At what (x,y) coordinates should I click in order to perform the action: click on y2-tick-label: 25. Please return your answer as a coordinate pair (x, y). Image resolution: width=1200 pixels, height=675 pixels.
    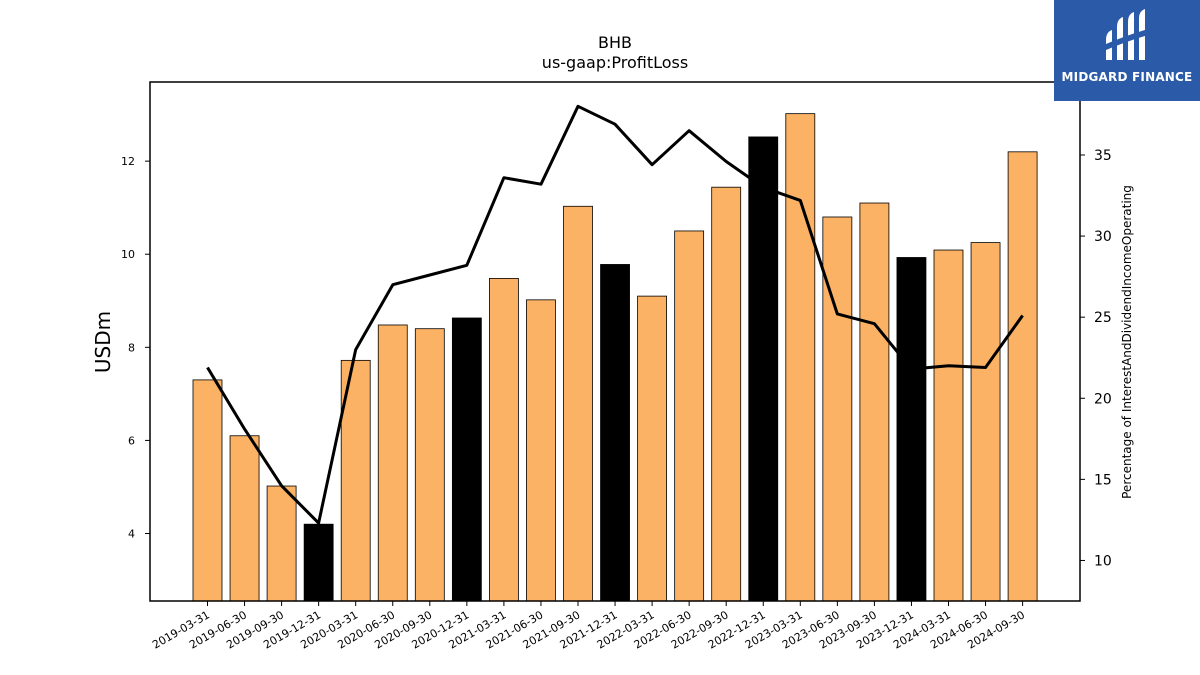
    Looking at the image, I should click on (1103, 318).